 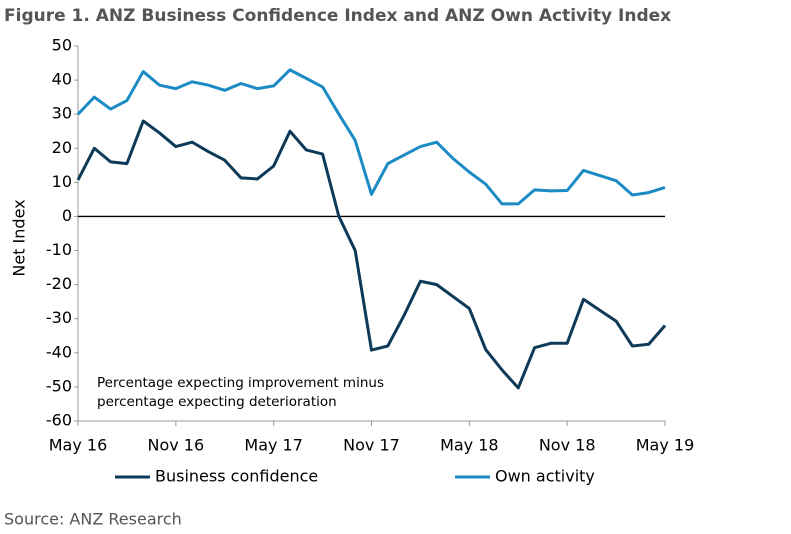 I want to click on source: Source: ANZ Research, so click(x=93, y=519).